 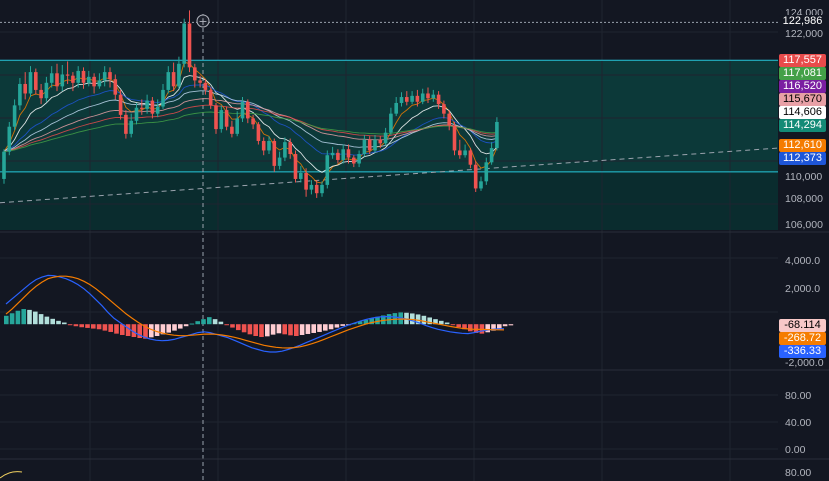 I want to click on y-tick-label: 0.00, so click(x=795, y=450).